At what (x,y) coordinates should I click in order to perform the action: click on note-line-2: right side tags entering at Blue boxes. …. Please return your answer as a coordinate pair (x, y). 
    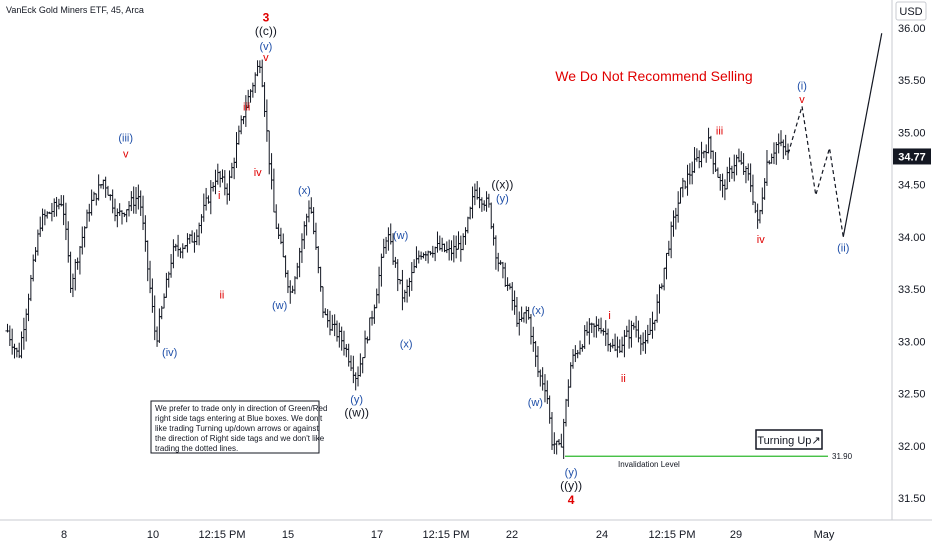
    Looking at the image, I should click on (239, 418).